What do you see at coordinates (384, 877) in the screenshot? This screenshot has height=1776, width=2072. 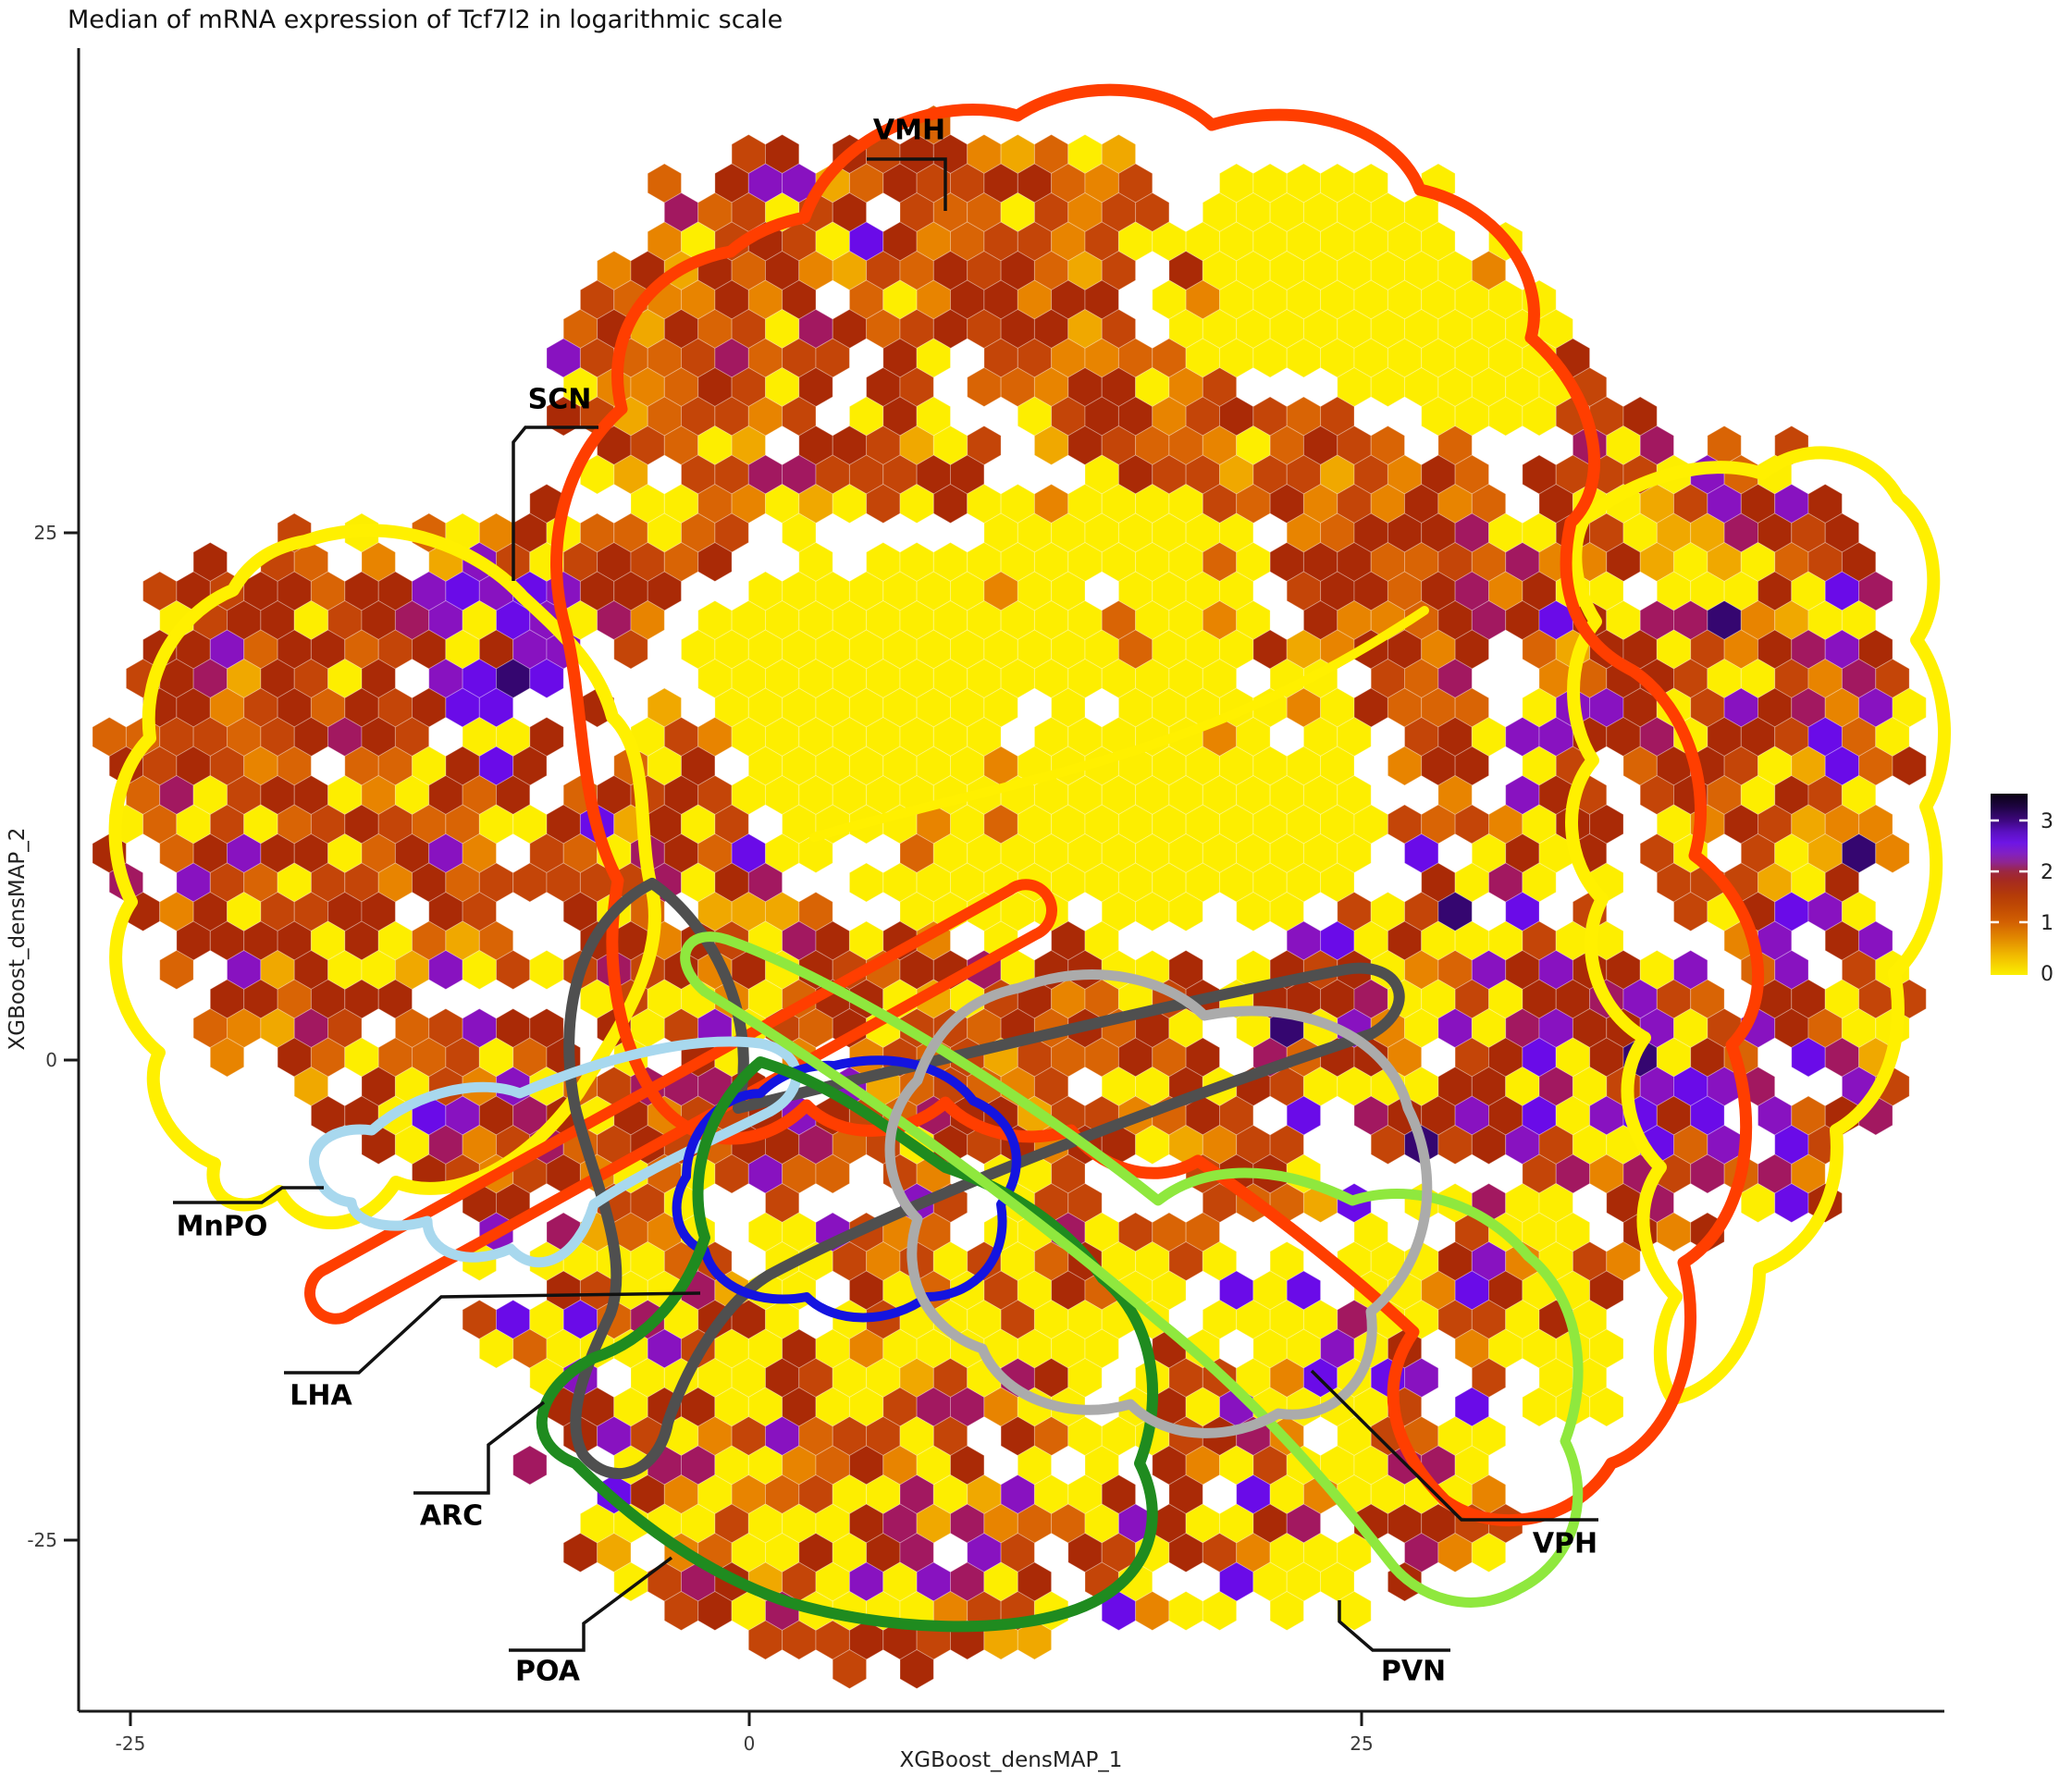 I see `region-outline-yellow-left-cluster` at bounding box center [384, 877].